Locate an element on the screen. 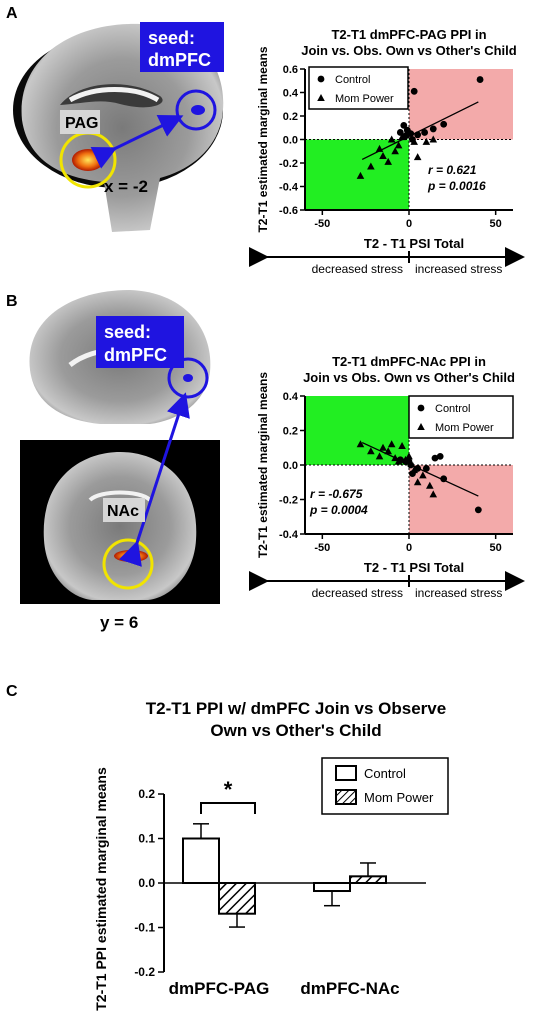 The height and width of the screenshot is (1034, 536). bar-legend-swatch-mom-power is located at coordinates (346, 797).